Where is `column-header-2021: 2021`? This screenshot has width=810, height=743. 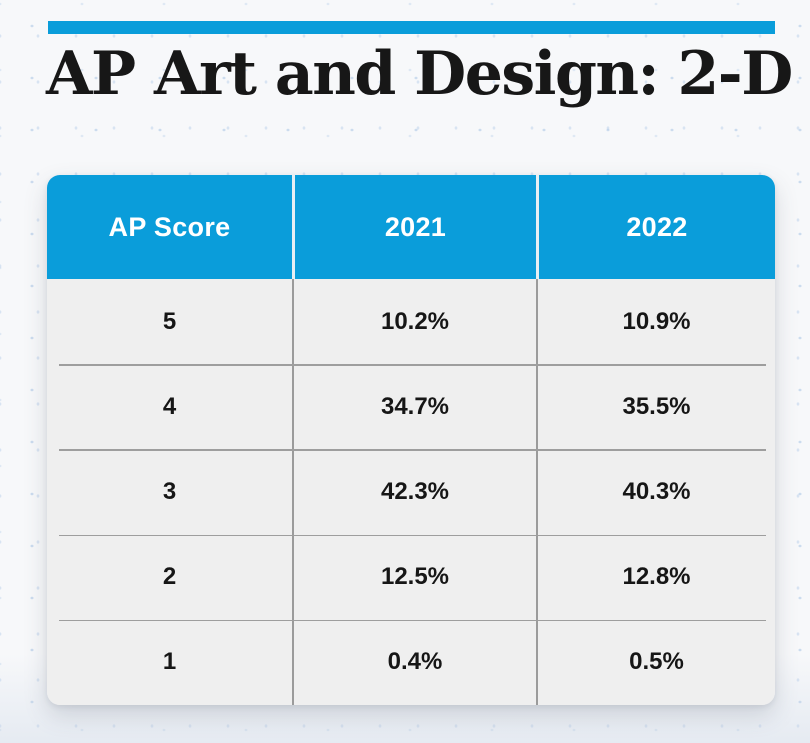
column-header-2021: 2021 is located at coordinates (414, 227).